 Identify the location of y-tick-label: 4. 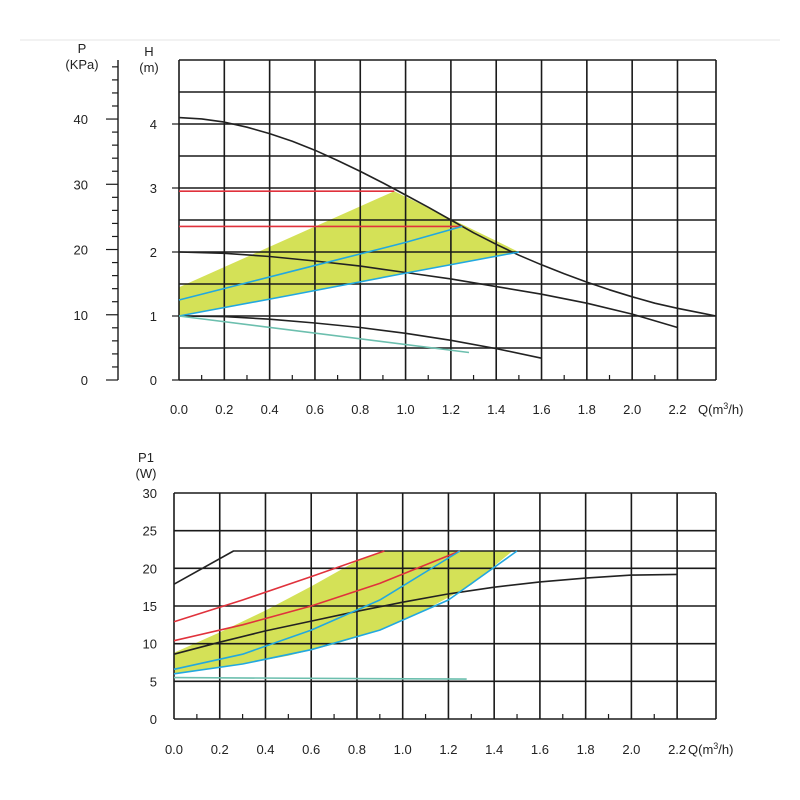
(153, 124).